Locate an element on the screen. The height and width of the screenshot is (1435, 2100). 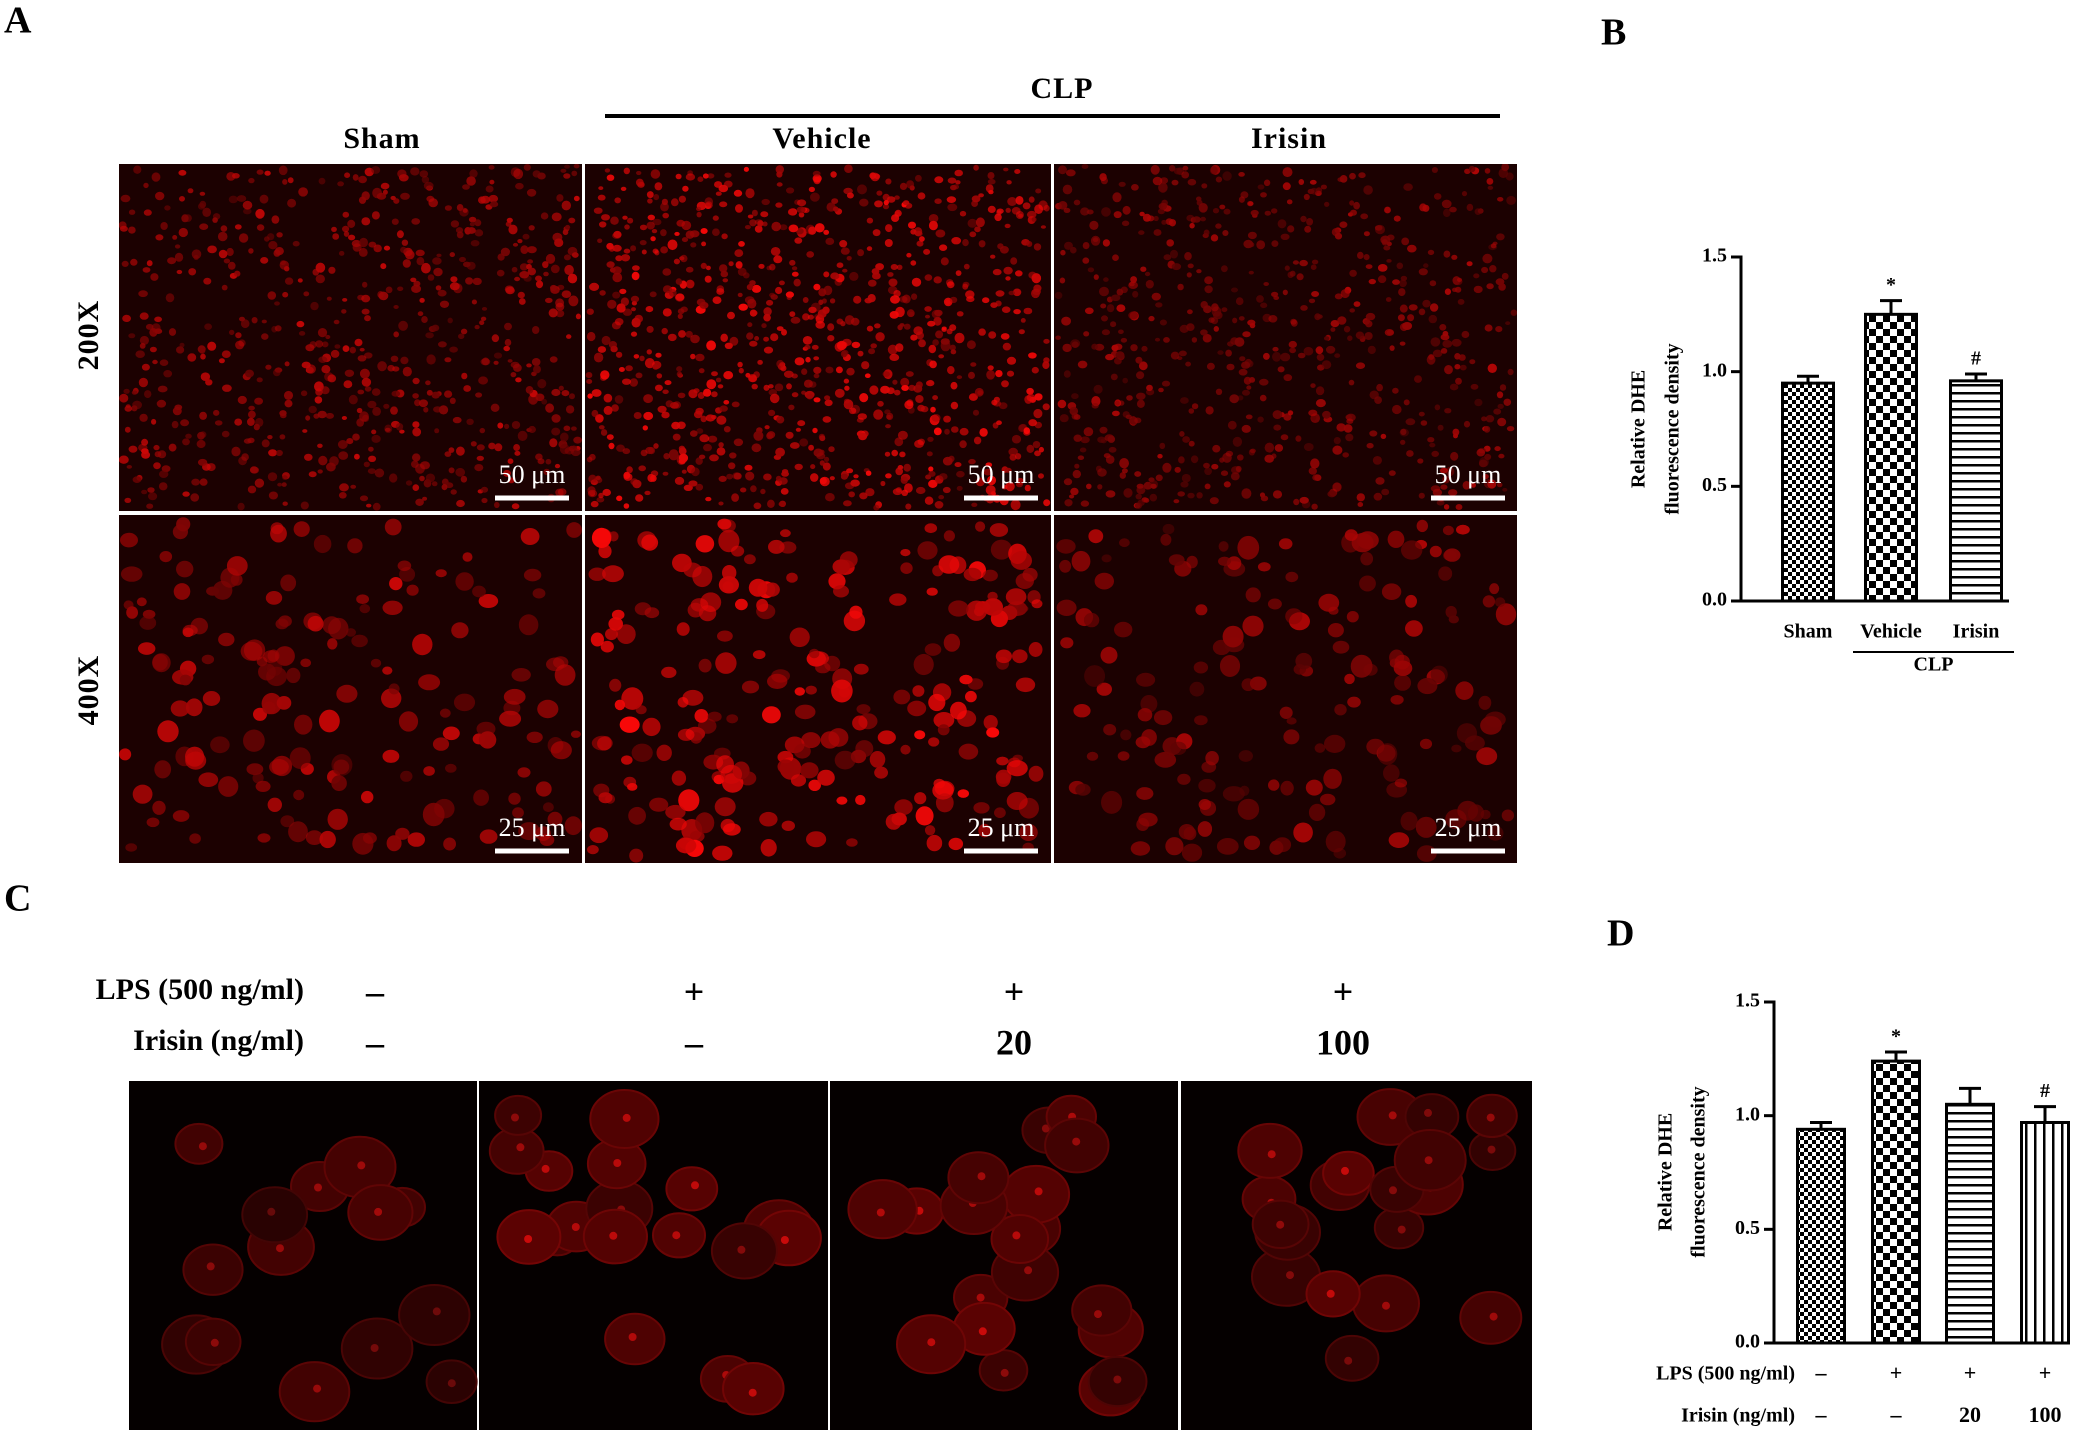
error-bar is located at coordinates (1891, 307).